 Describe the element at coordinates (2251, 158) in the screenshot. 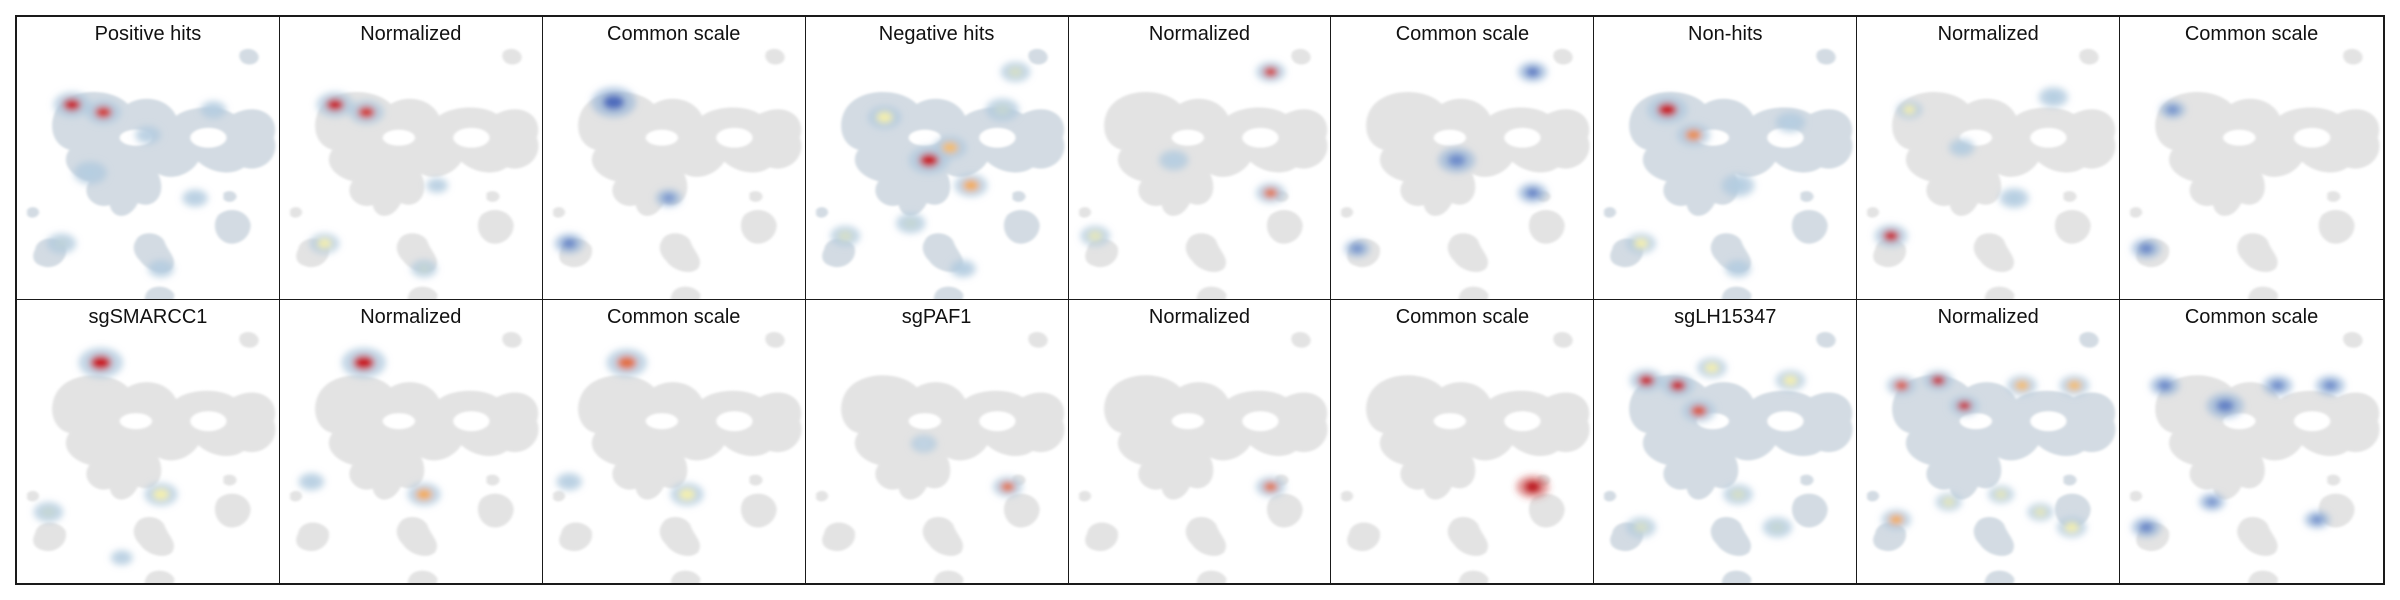

I see `panel-r1-c9: Common scale` at that location.